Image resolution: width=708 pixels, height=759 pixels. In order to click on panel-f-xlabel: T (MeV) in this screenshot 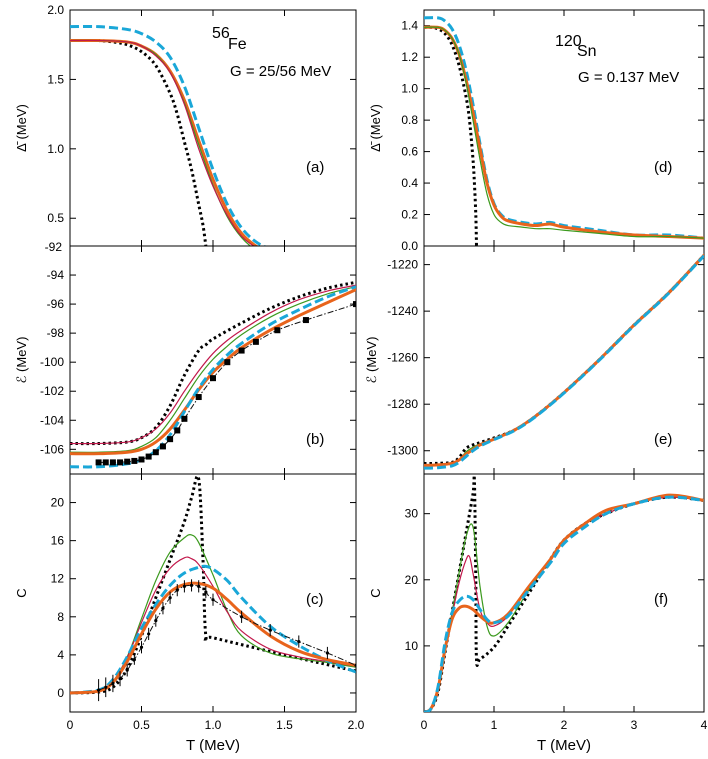, I will do `click(564, 745)`.